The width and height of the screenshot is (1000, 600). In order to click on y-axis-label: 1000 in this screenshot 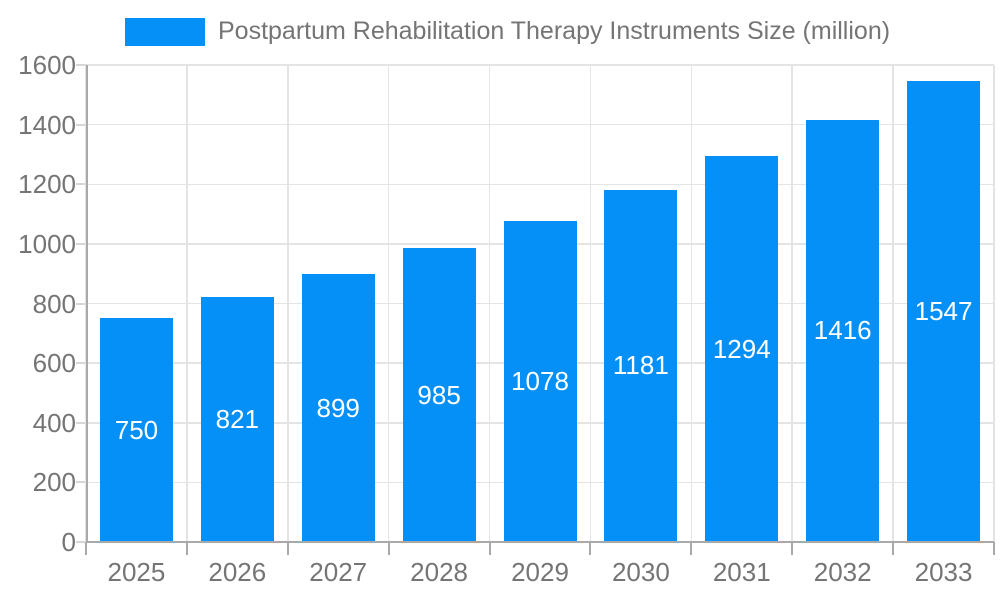, I will do `click(47, 243)`.